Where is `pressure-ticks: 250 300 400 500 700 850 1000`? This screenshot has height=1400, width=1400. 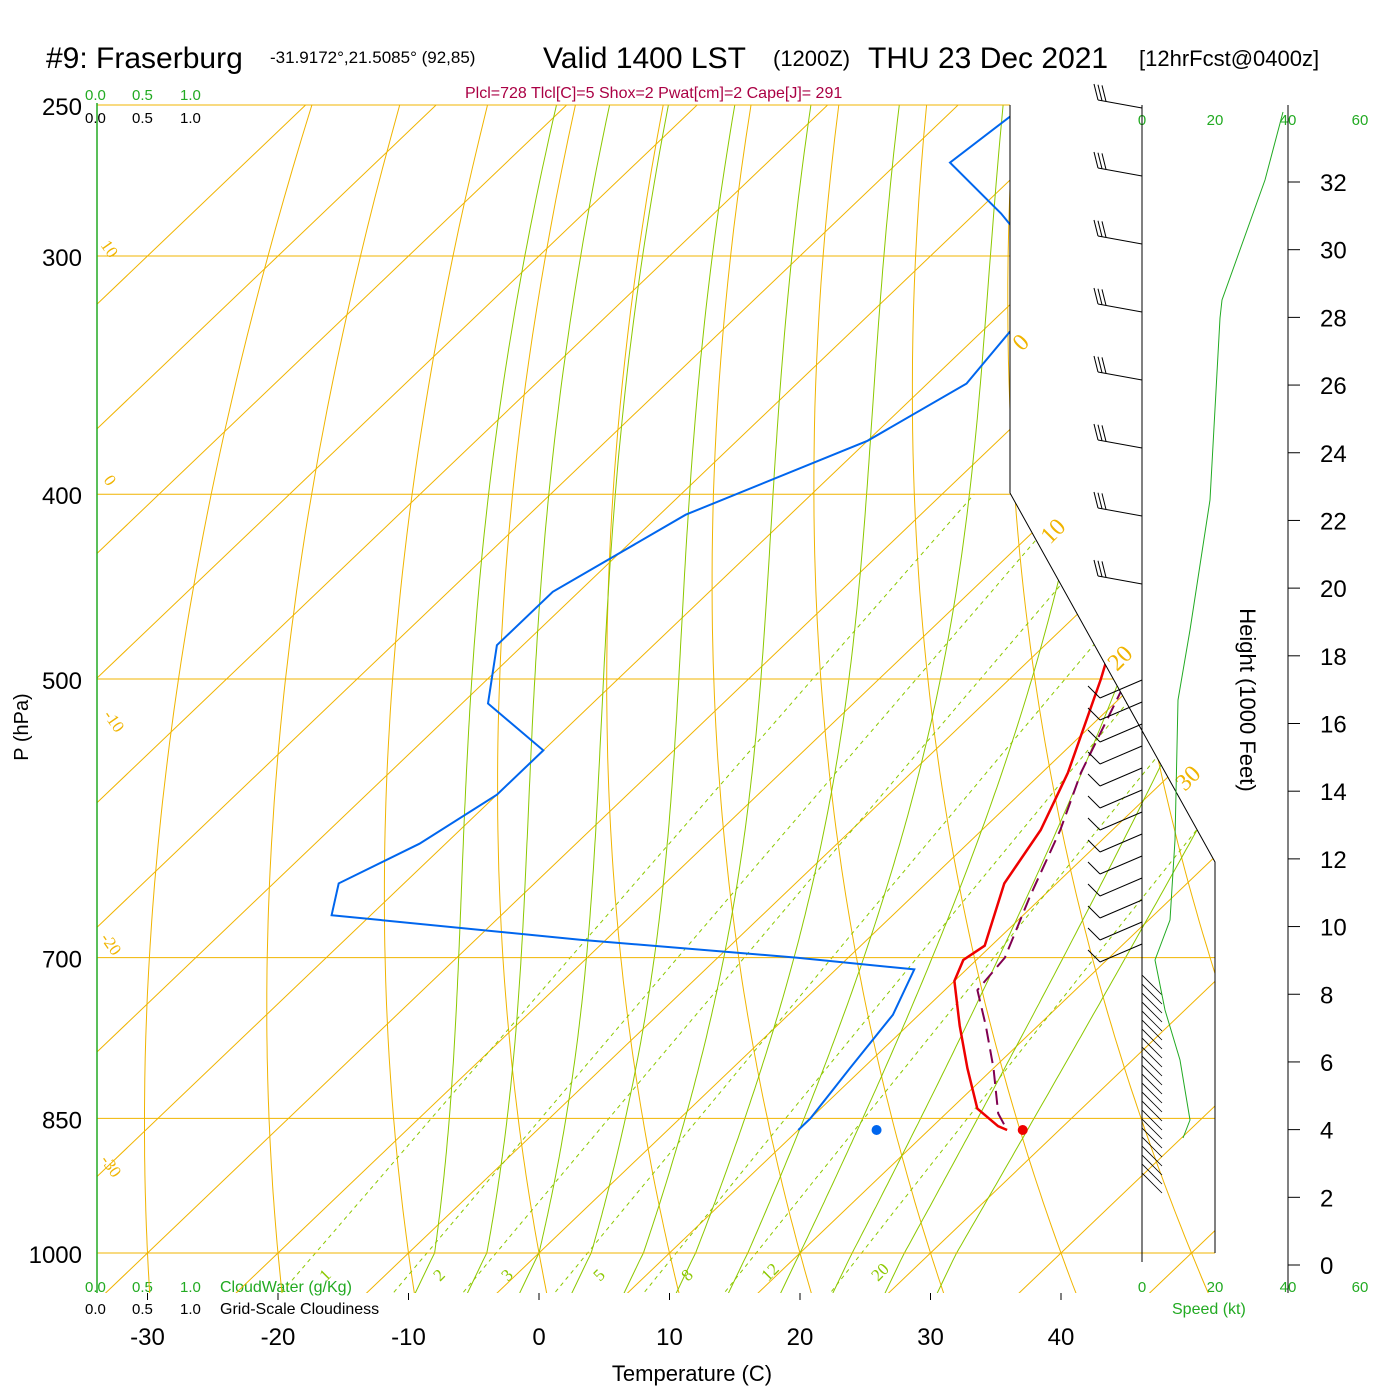
pressure-ticks: 250 300 400 500 700 850 1000 is located at coordinates (55, 681).